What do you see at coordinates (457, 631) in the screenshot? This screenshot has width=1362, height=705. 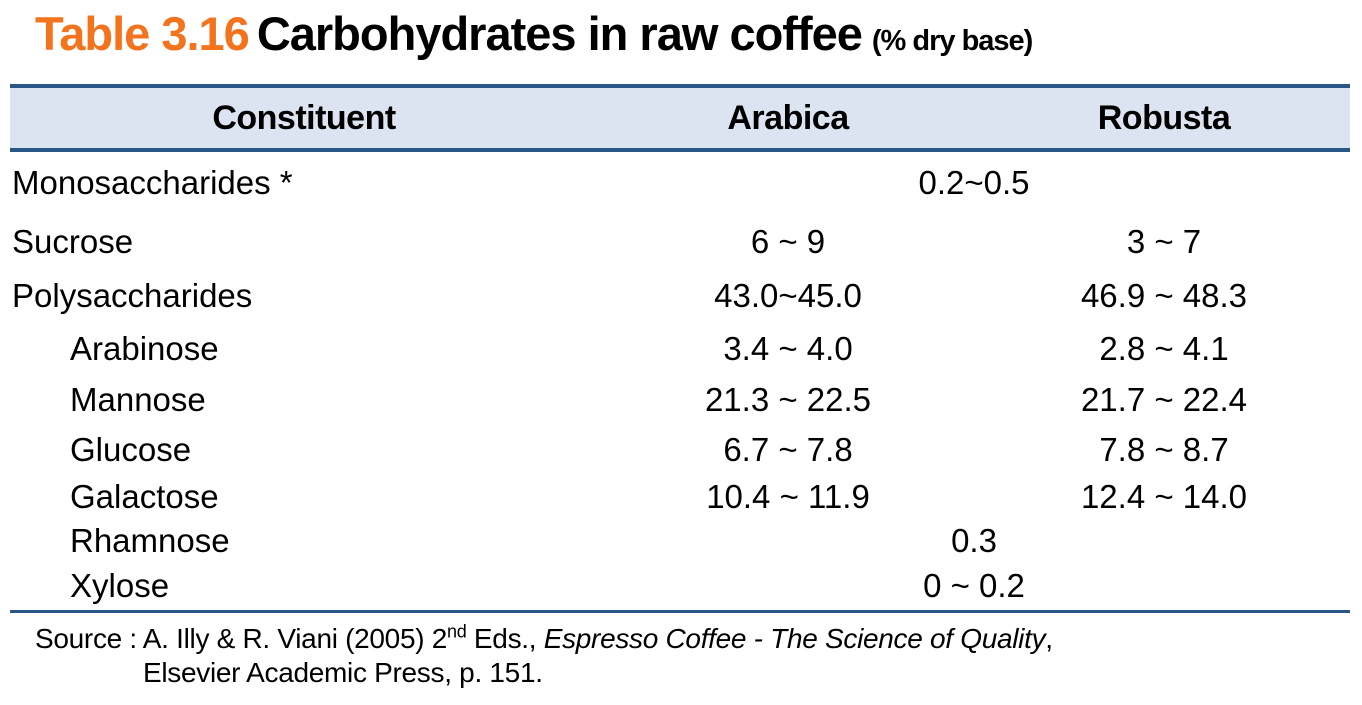 I see `source-ordinal-superscript: nd` at bounding box center [457, 631].